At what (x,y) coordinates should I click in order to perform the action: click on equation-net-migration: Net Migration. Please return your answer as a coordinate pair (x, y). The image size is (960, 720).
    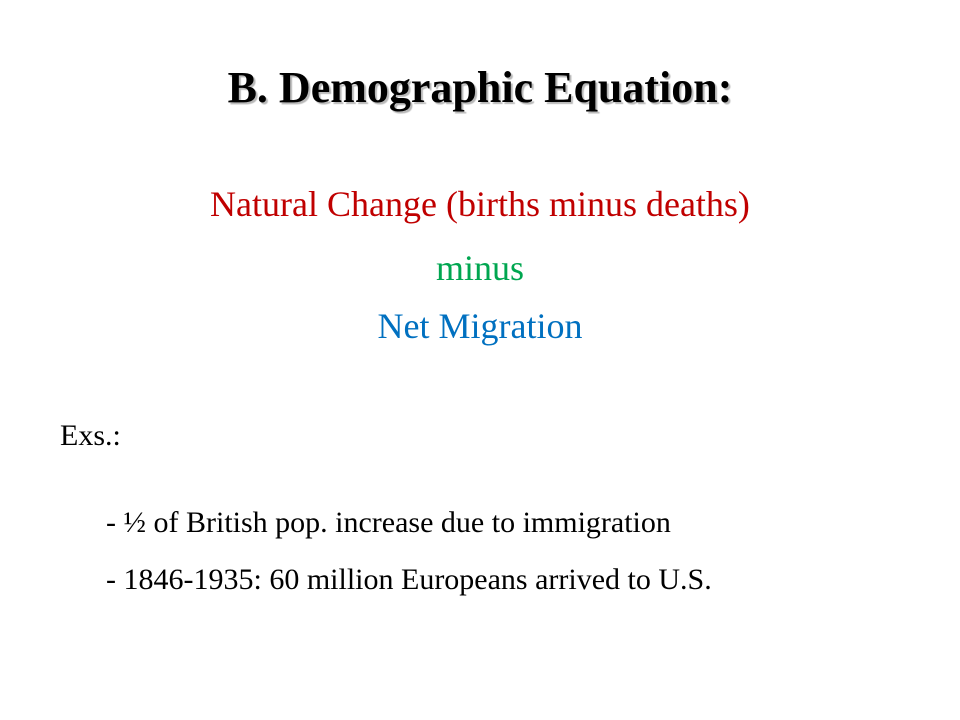
    Looking at the image, I should click on (480, 326).